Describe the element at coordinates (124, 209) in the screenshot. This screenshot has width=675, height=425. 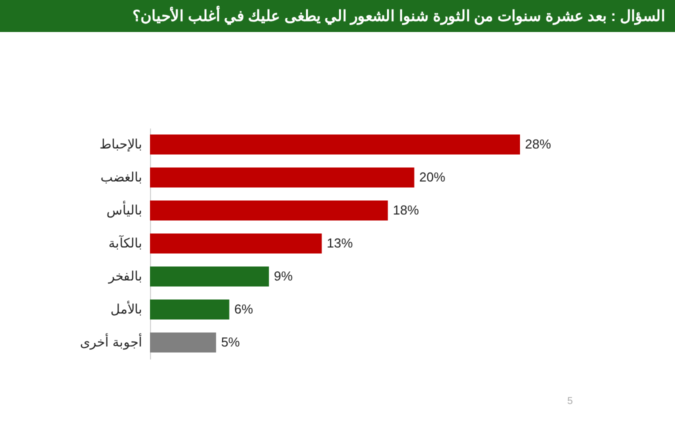
I see `y-tick-label: باليأس` at that location.